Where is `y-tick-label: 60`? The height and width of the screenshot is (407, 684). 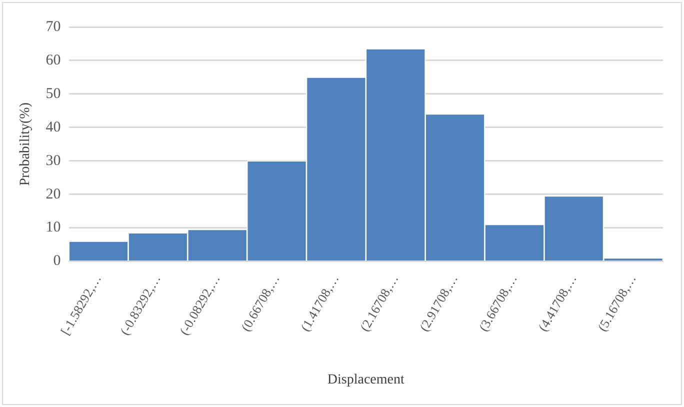
y-tick-label: 60 is located at coordinates (53, 60).